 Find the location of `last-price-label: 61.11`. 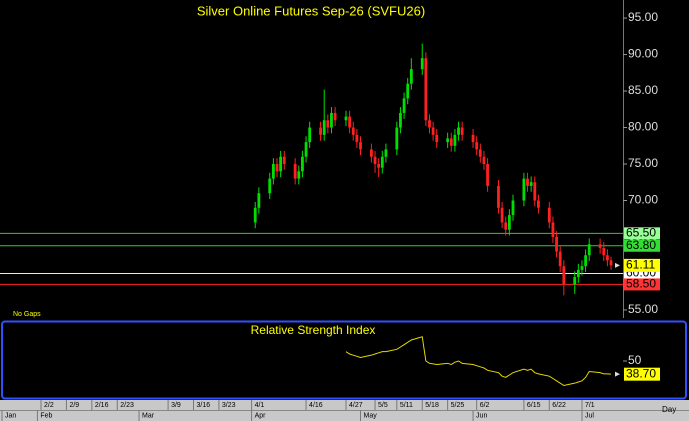

last-price-label: 61.11 is located at coordinates (640, 265).